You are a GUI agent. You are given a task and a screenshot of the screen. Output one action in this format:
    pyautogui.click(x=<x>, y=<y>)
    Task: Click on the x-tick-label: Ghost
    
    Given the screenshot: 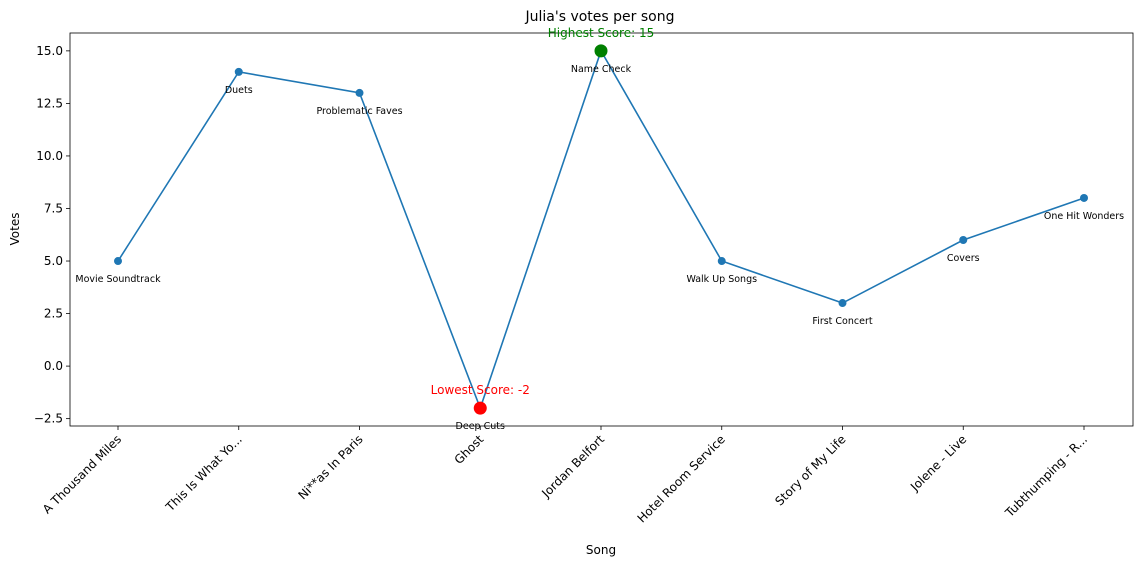 What is the action you would take?
    pyautogui.click(x=469, y=449)
    